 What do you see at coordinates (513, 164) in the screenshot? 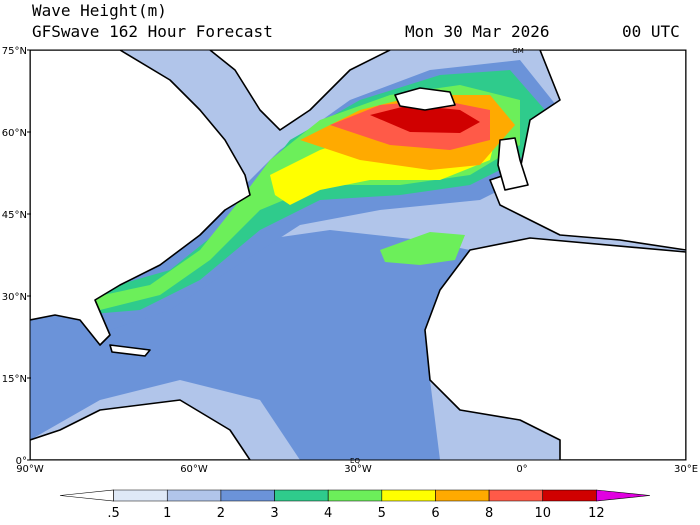
I see `great-britain` at bounding box center [513, 164].